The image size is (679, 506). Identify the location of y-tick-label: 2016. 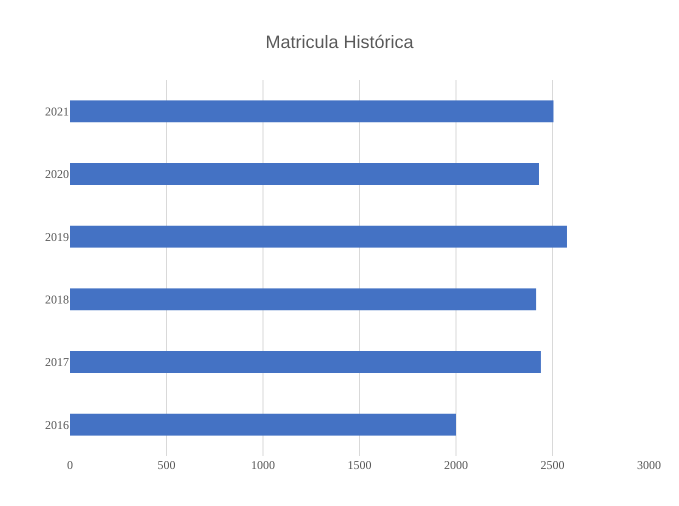
(57, 425).